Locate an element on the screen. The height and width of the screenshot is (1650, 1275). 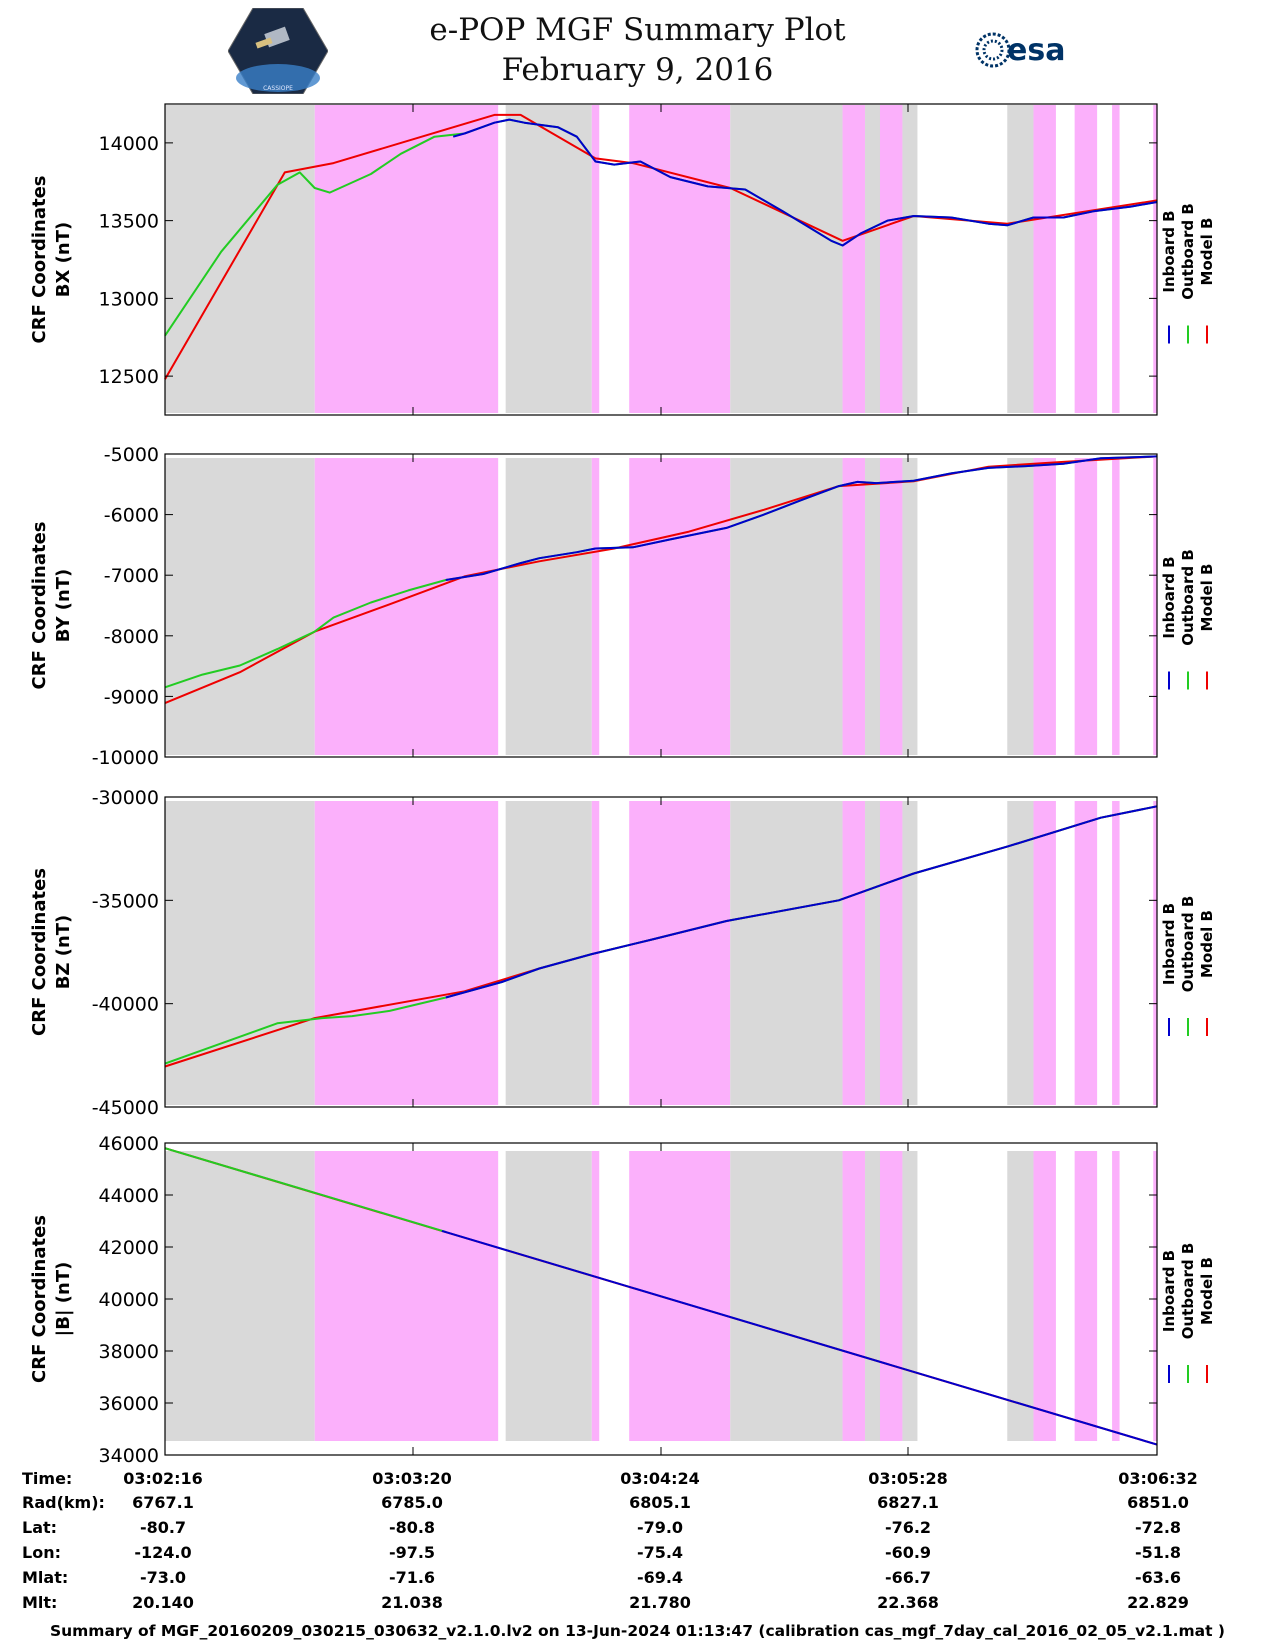
y-tick-label: 13000 is located at coordinates (129, 299).